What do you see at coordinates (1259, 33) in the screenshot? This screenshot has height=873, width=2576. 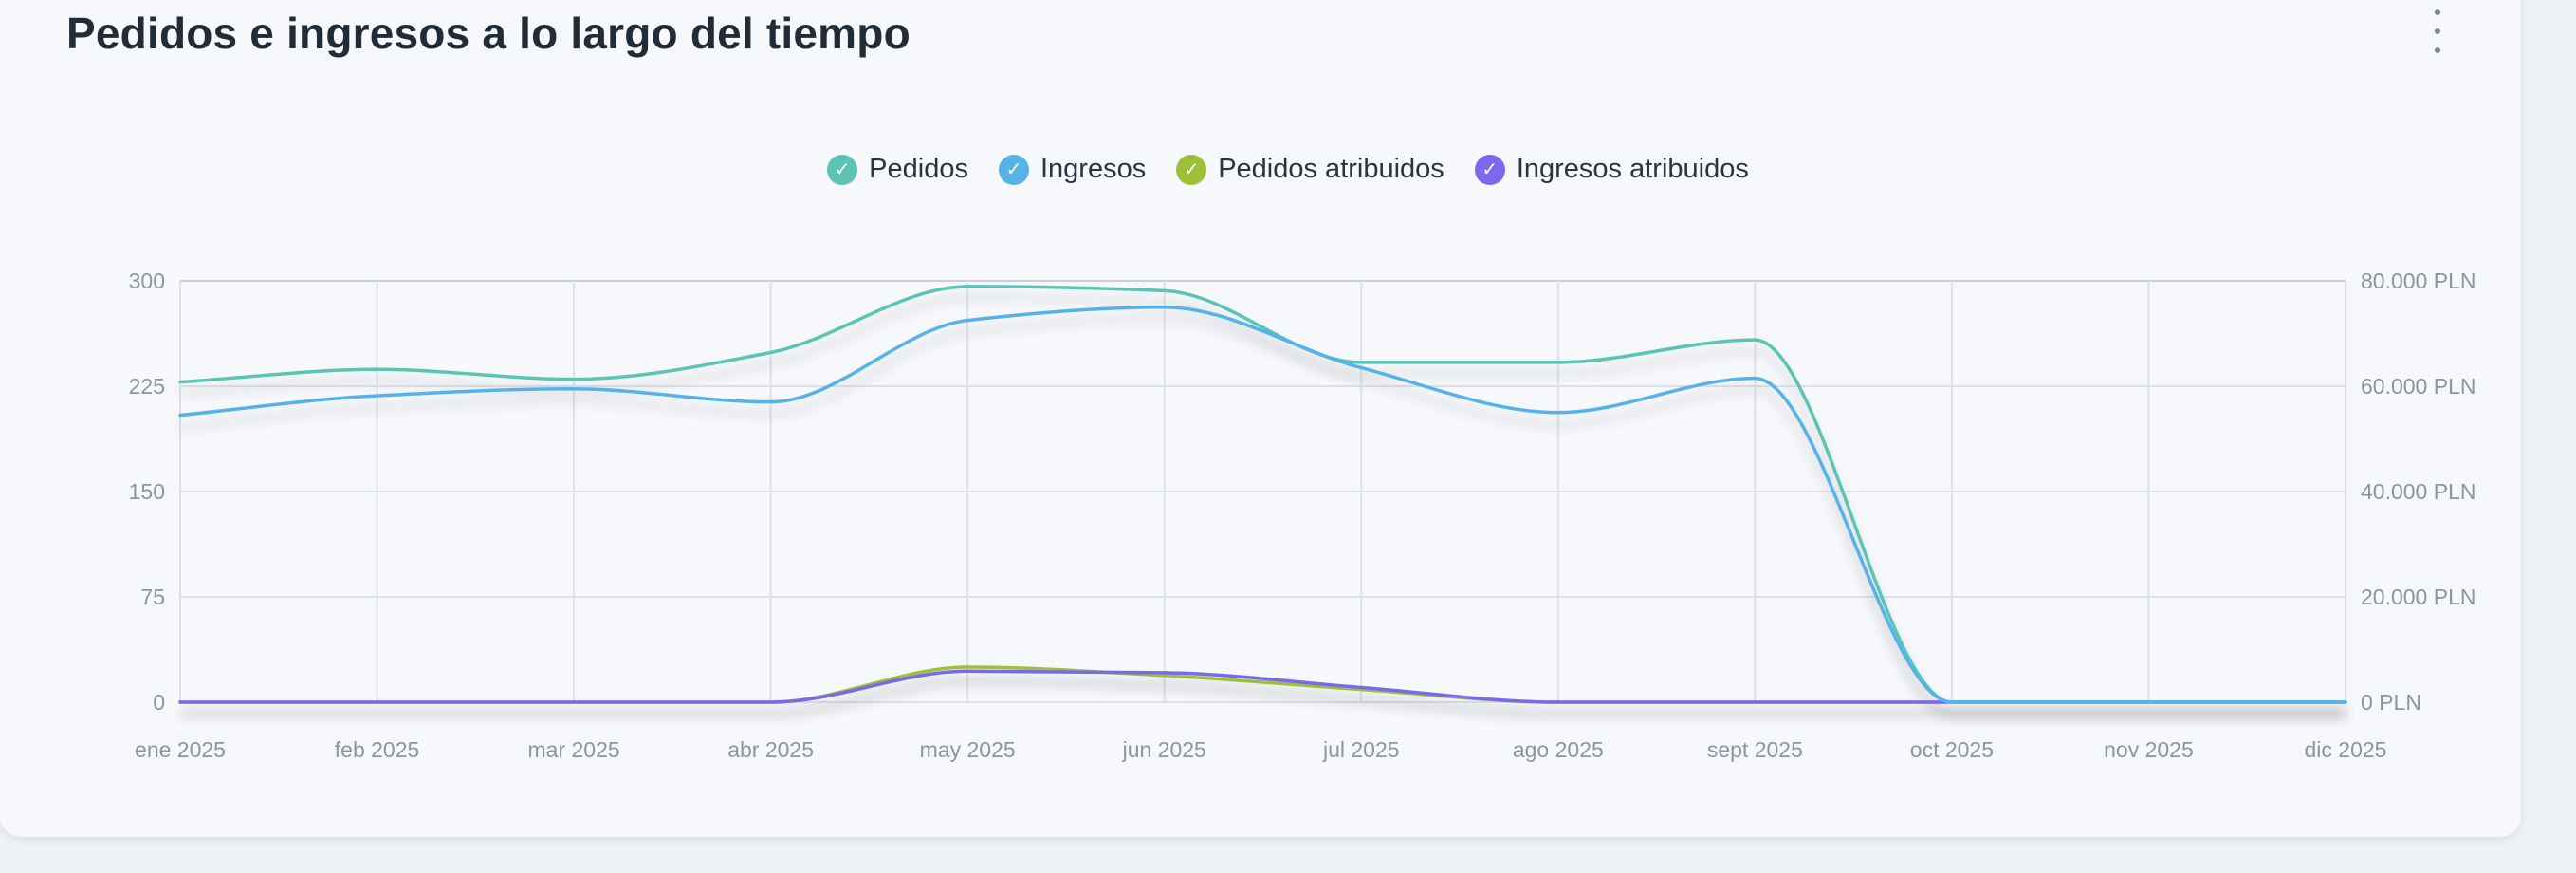 I see `chart-card: Pedidos e ingresos a lo largo del tiempo` at bounding box center [1259, 33].